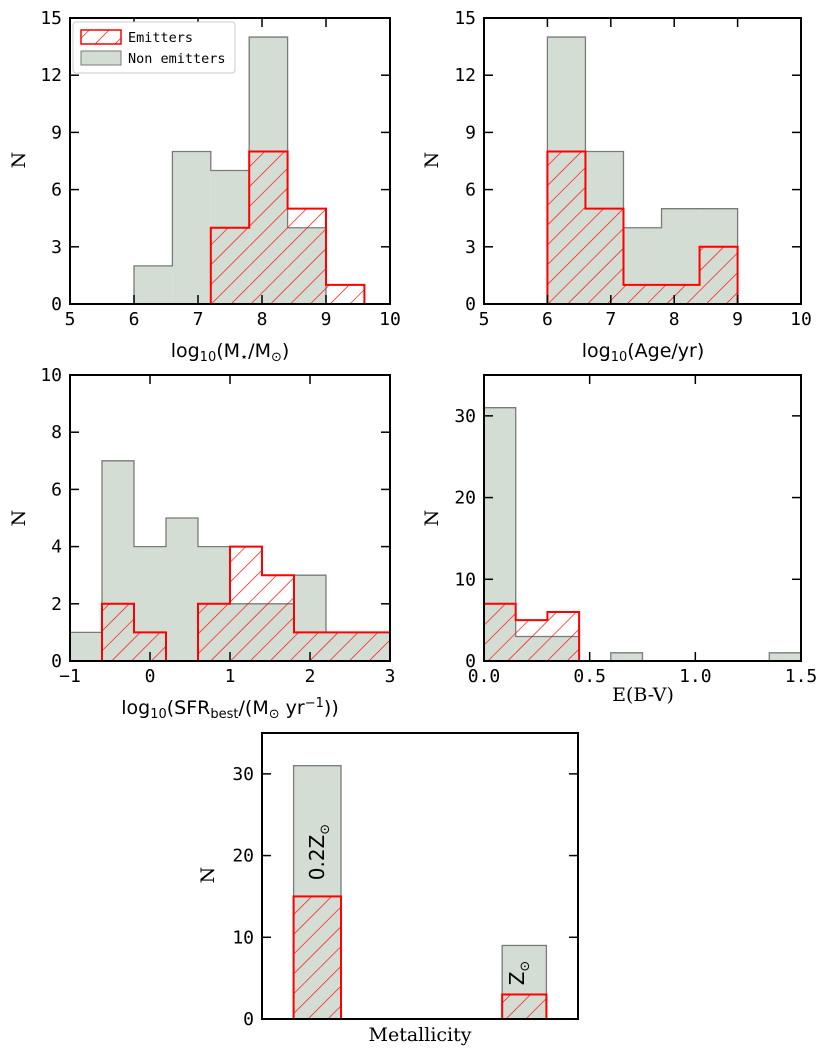  Describe the element at coordinates (484, 676) in the screenshot. I see `x-tick-label: 0.0` at that location.